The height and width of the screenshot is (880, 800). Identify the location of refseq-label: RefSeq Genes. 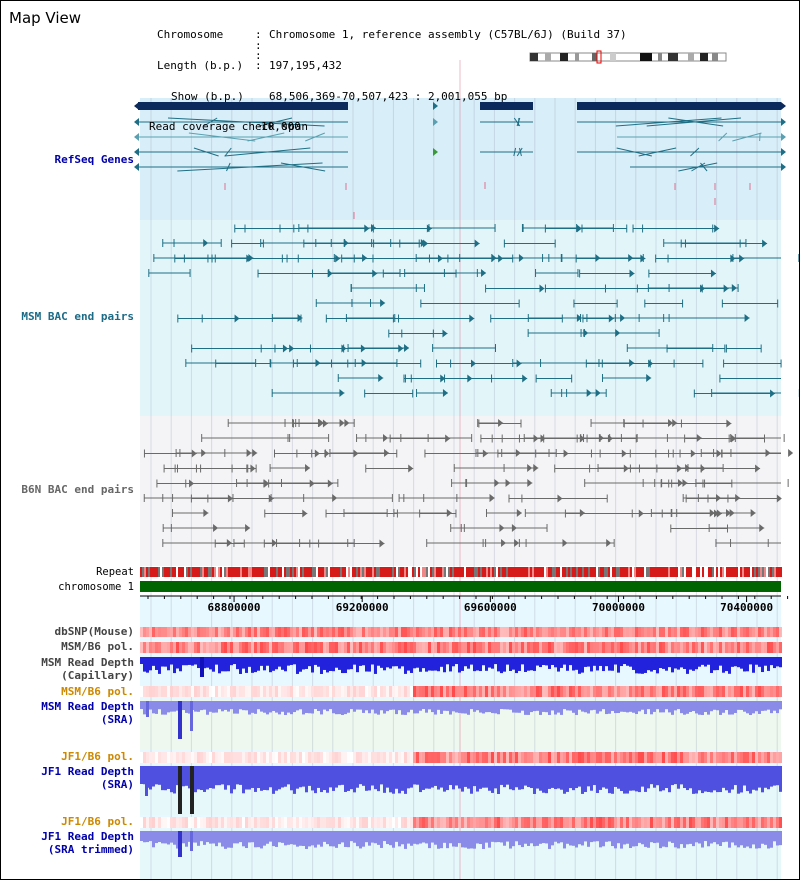
(94, 159).